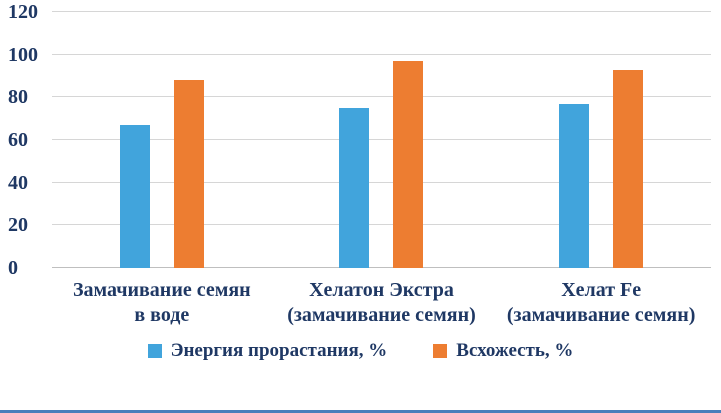  What do you see at coordinates (515, 350) in the screenshot?
I see `legend-label: Всхожесть, %` at bounding box center [515, 350].